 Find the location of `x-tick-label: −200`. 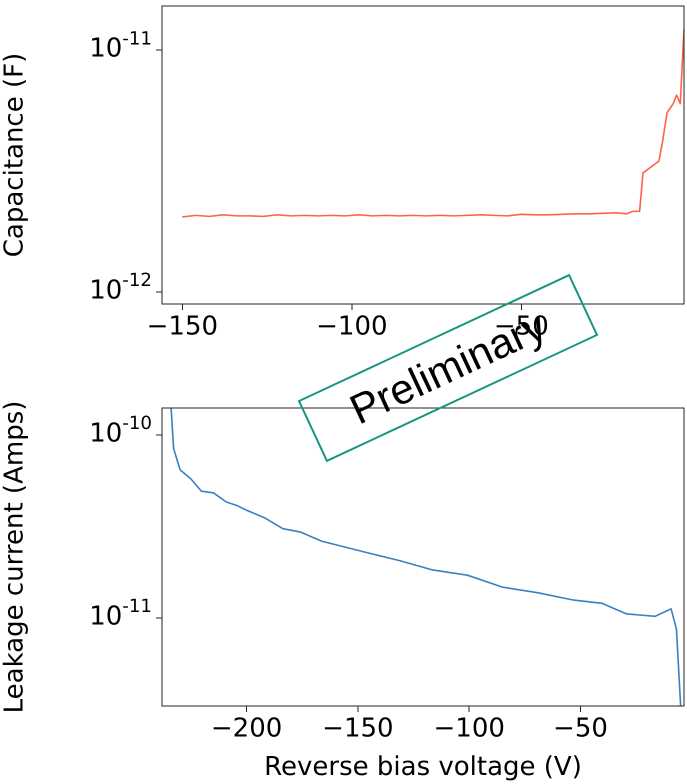

x-tick-label: −200 is located at coordinates (246, 728).